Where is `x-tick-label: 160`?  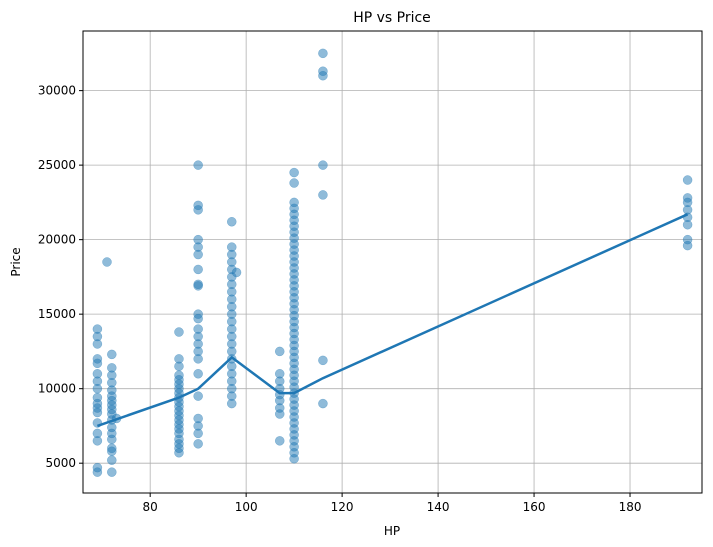 x-tick-label: 160 is located at coordinates (534, 507).